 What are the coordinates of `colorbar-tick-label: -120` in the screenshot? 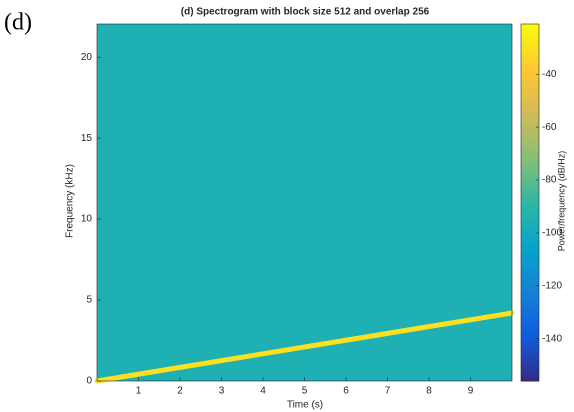 It's located at (552, 285).